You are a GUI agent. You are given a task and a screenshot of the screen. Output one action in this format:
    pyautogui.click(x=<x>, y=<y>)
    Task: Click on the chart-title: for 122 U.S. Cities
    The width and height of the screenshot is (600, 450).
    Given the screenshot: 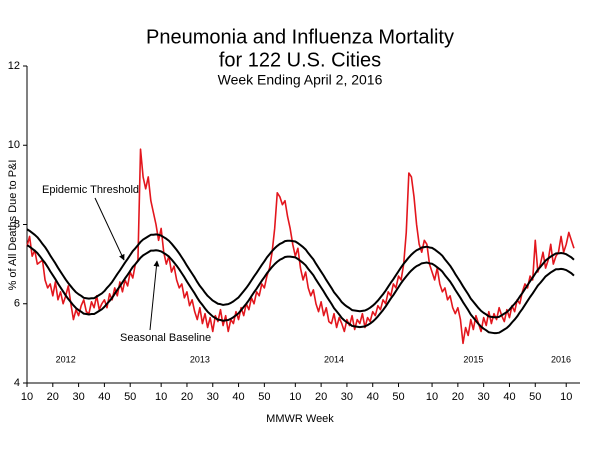 What is the action you would take?
    pyautogui.click(x=300, y=60)
    